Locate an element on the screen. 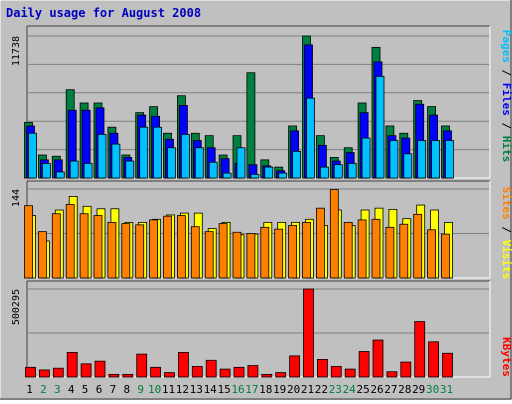 This screenshot has height=404, width=512. day-label: 6 is located at coordinates (99, 389).